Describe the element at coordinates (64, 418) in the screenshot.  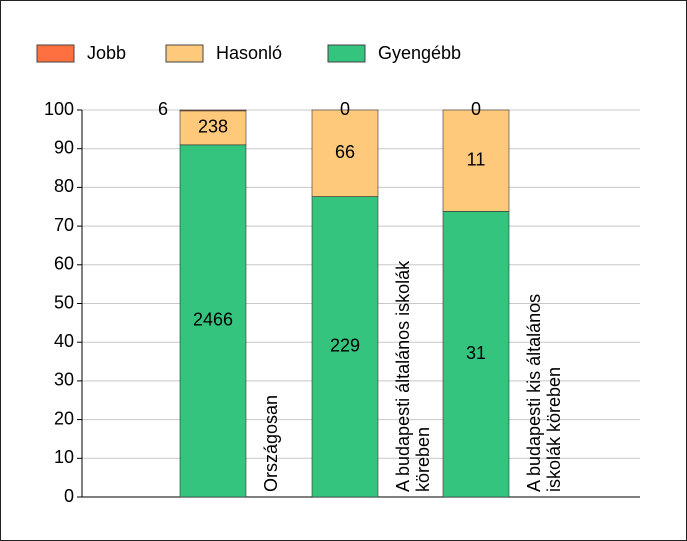
I see `y-tick-label: 20` at that location.